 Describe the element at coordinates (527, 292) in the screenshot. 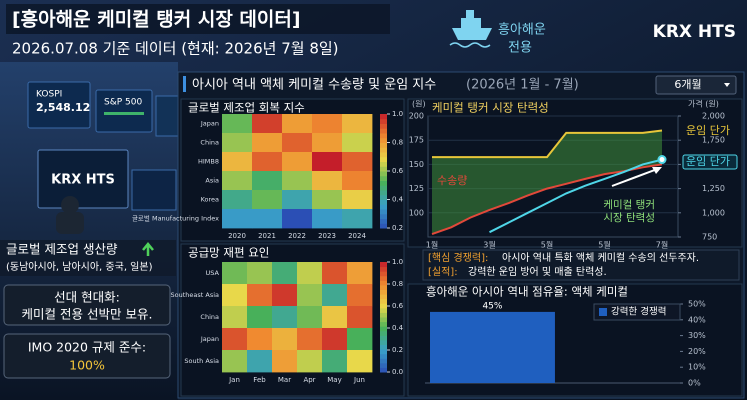

I see `chart-title: 흥아해운 아시아 역내 점유율: 액체 케미컬` at that location.